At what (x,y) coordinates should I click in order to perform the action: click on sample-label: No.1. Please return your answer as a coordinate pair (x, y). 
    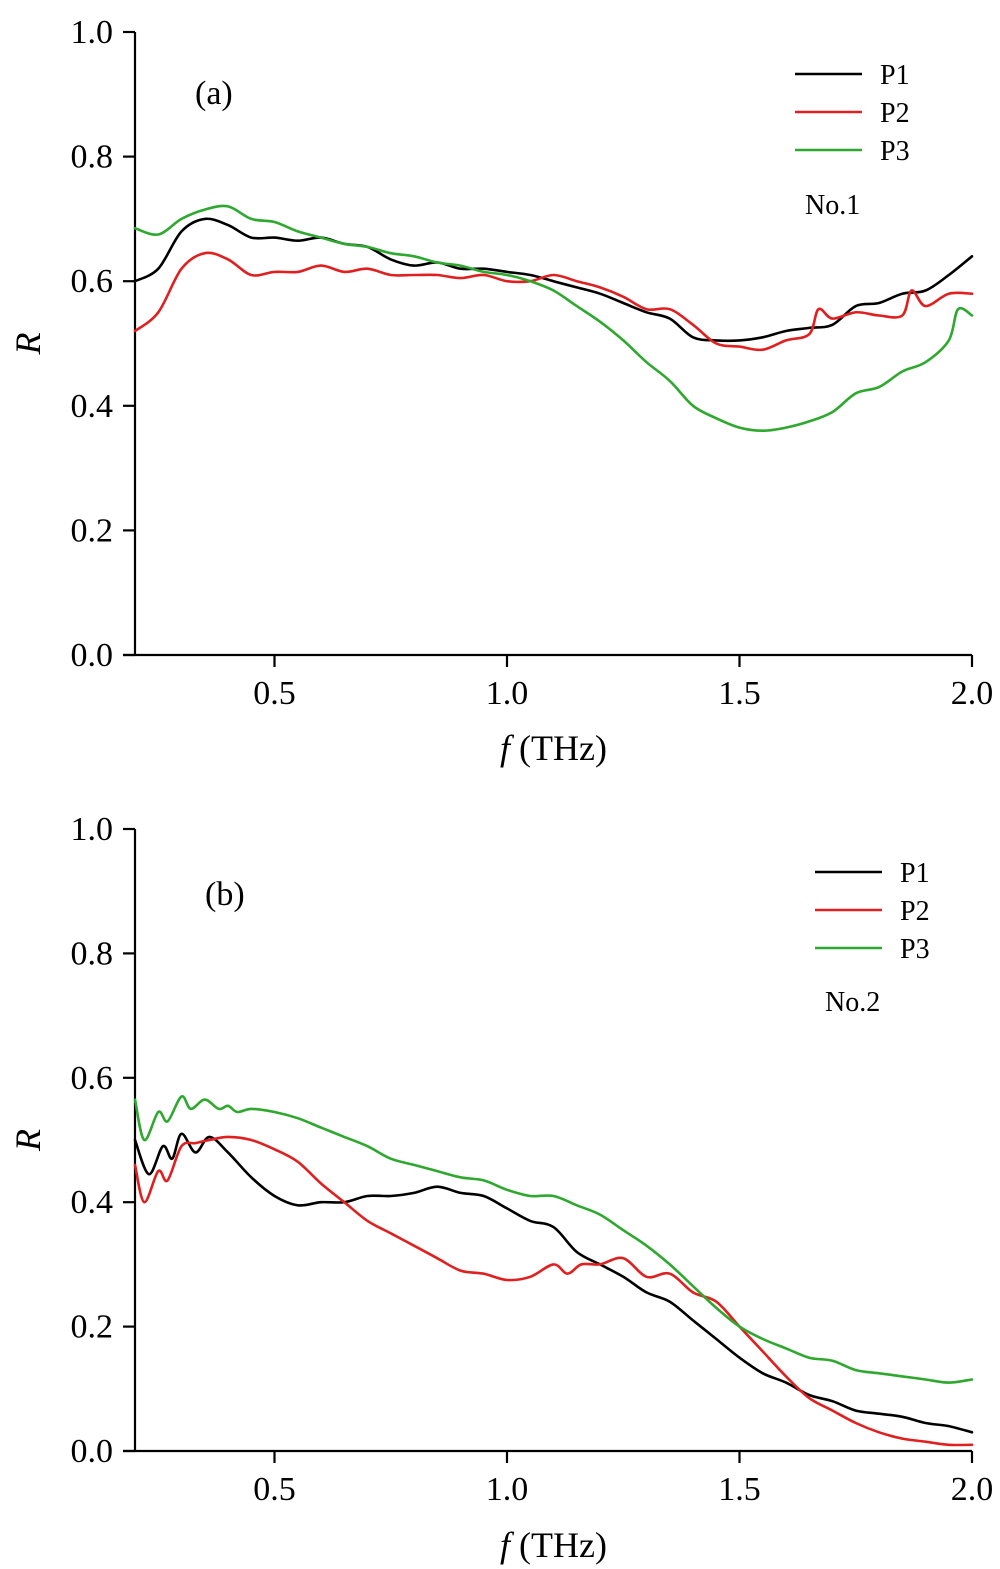
    Looking at the image, I should click on (832, 205).